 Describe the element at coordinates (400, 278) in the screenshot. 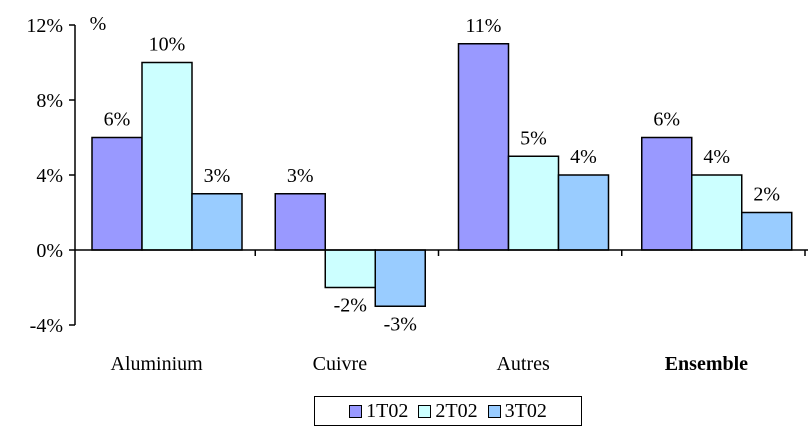

I see `bar-3T02-Cuivre` at that location.